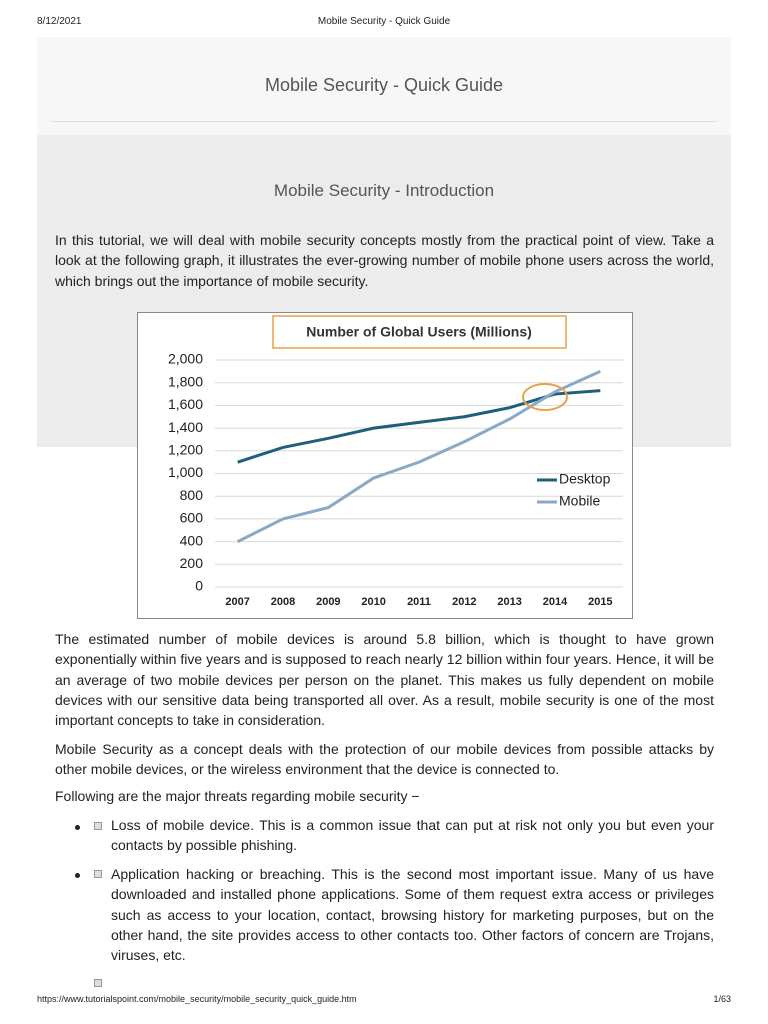 This screenshot has width=768, height=1024. I want to click on x-tick-label: 2012, so click(464, 602).